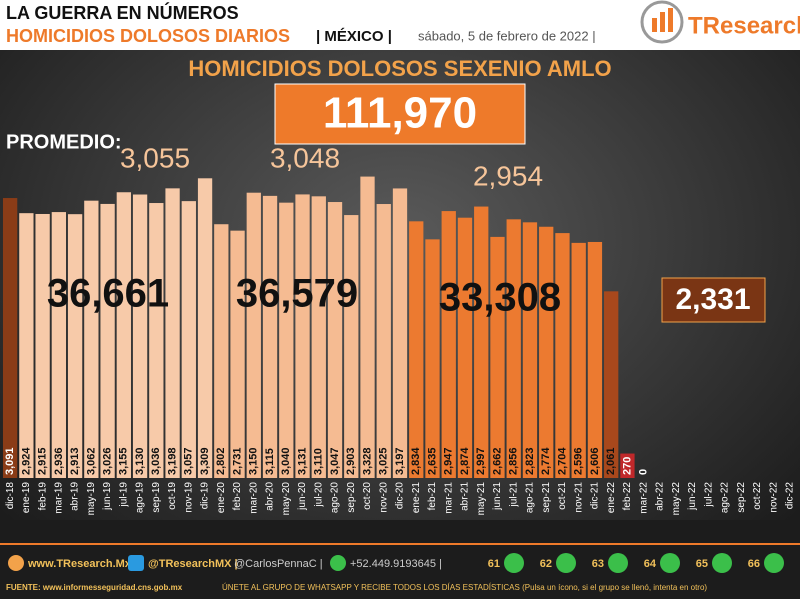 The width and height of the screenshot is (800, 604). I want to click on x-tick-label: mar-21, so click(448, 498).